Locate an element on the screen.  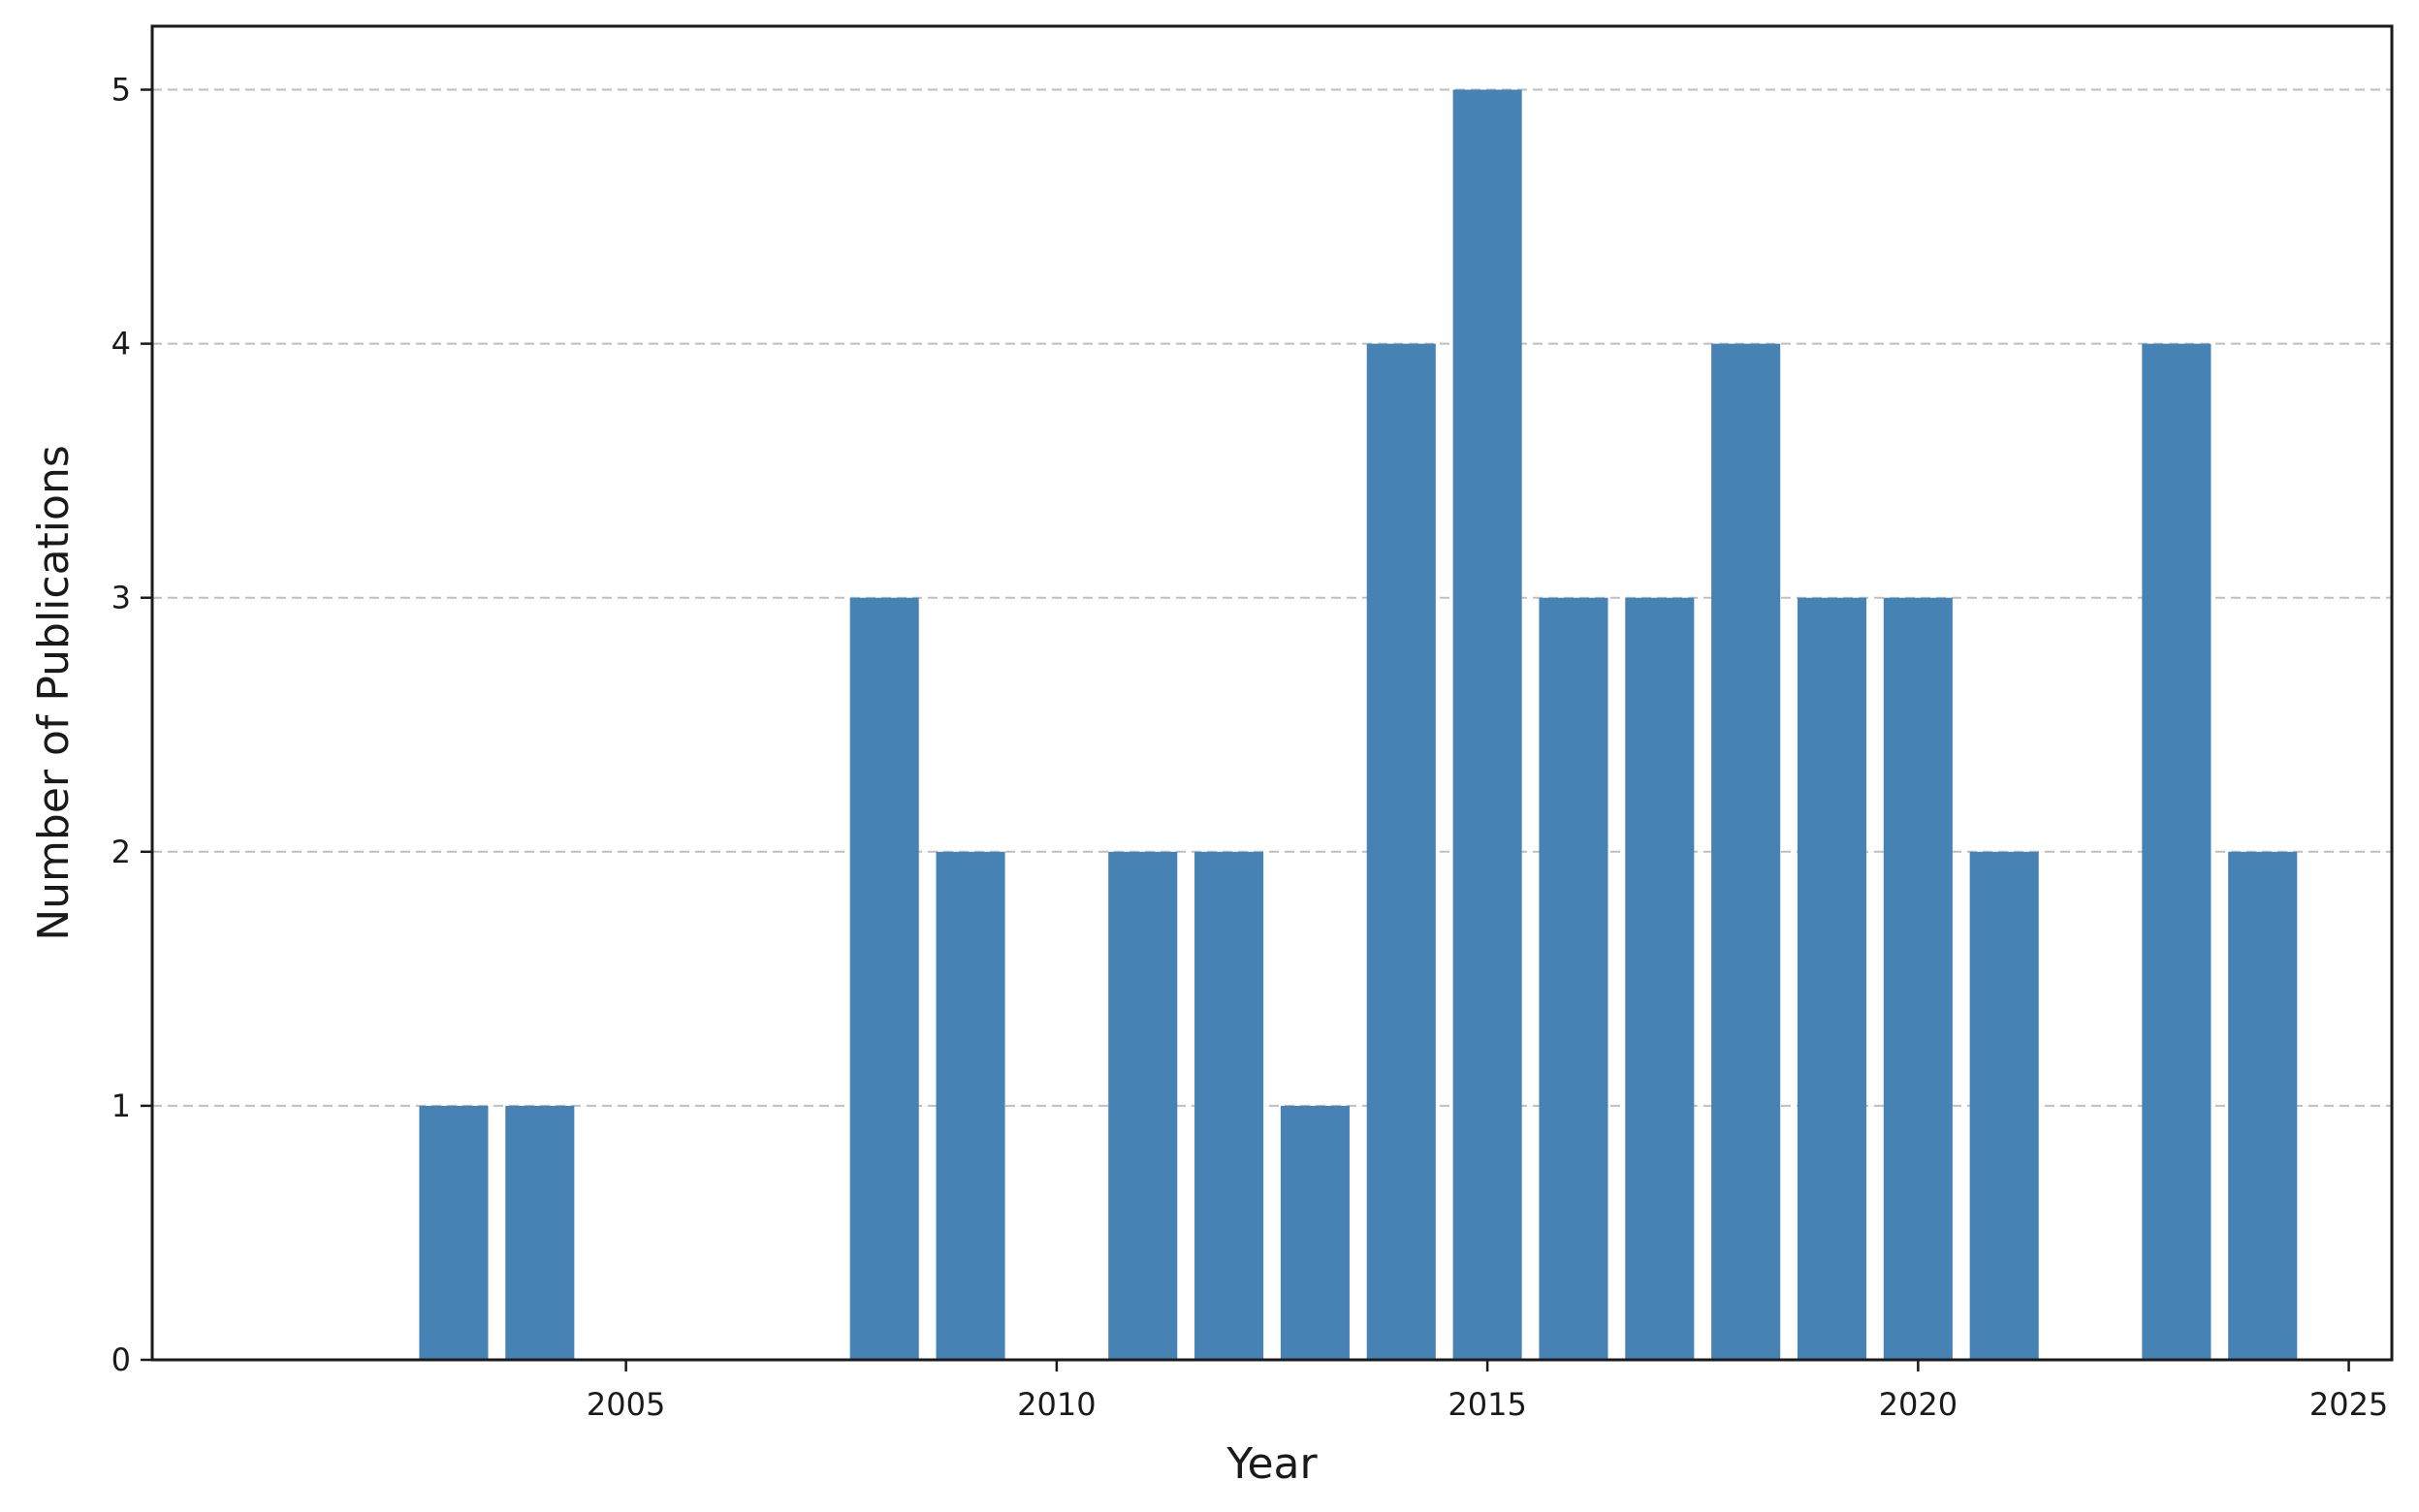
y-axis-ticks: 0 1 2 3 4 5 is located at coordinates (131, 725).